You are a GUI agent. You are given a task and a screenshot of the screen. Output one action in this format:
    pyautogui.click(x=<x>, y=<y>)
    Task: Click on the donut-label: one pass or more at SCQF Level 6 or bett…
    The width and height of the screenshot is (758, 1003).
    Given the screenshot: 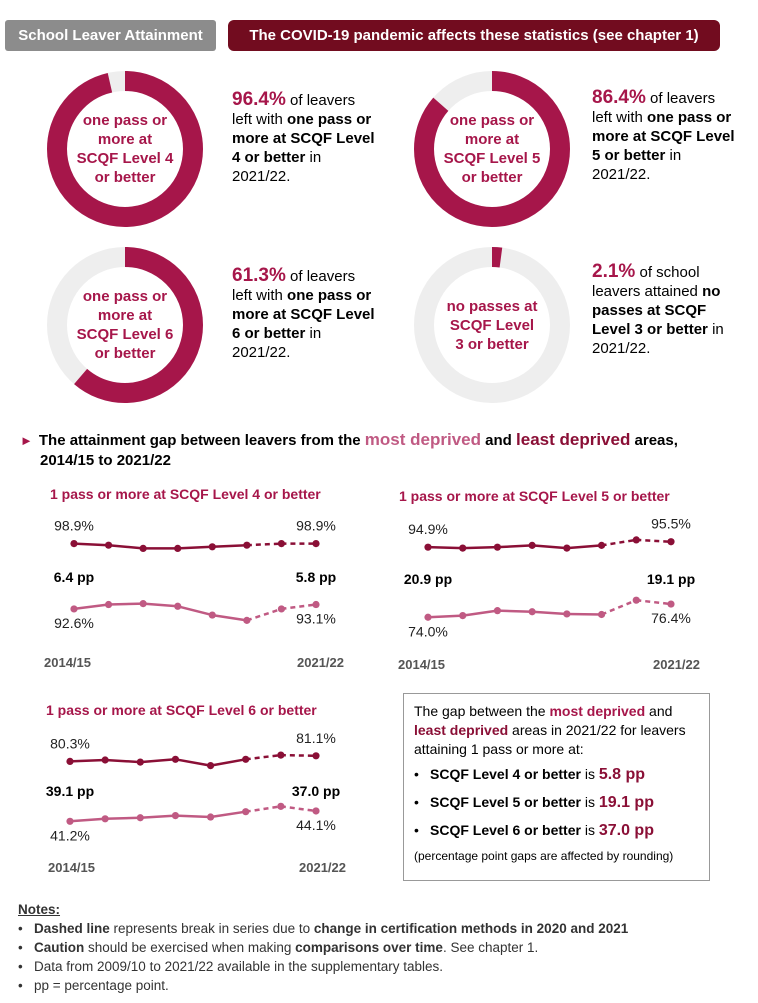 What is the action you would take?
    pyautogui.click(x=125, y=325)
    